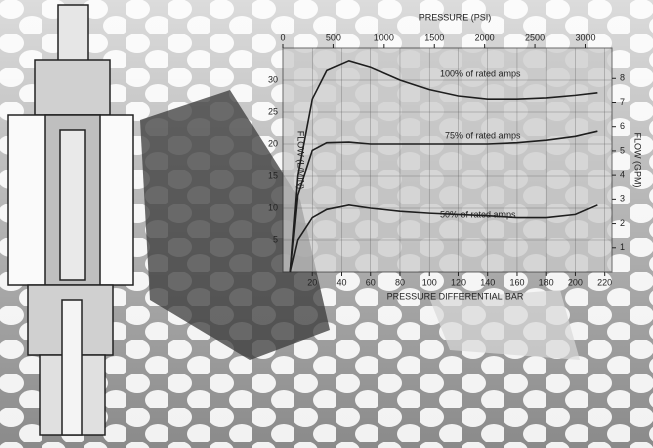 Image resolution: width=653 pixels, height=448 pixels. What do you see at coordinates (341, 282) in the screenshot?
I see `x-tick-label: 40` at bounding box center [341, 282].